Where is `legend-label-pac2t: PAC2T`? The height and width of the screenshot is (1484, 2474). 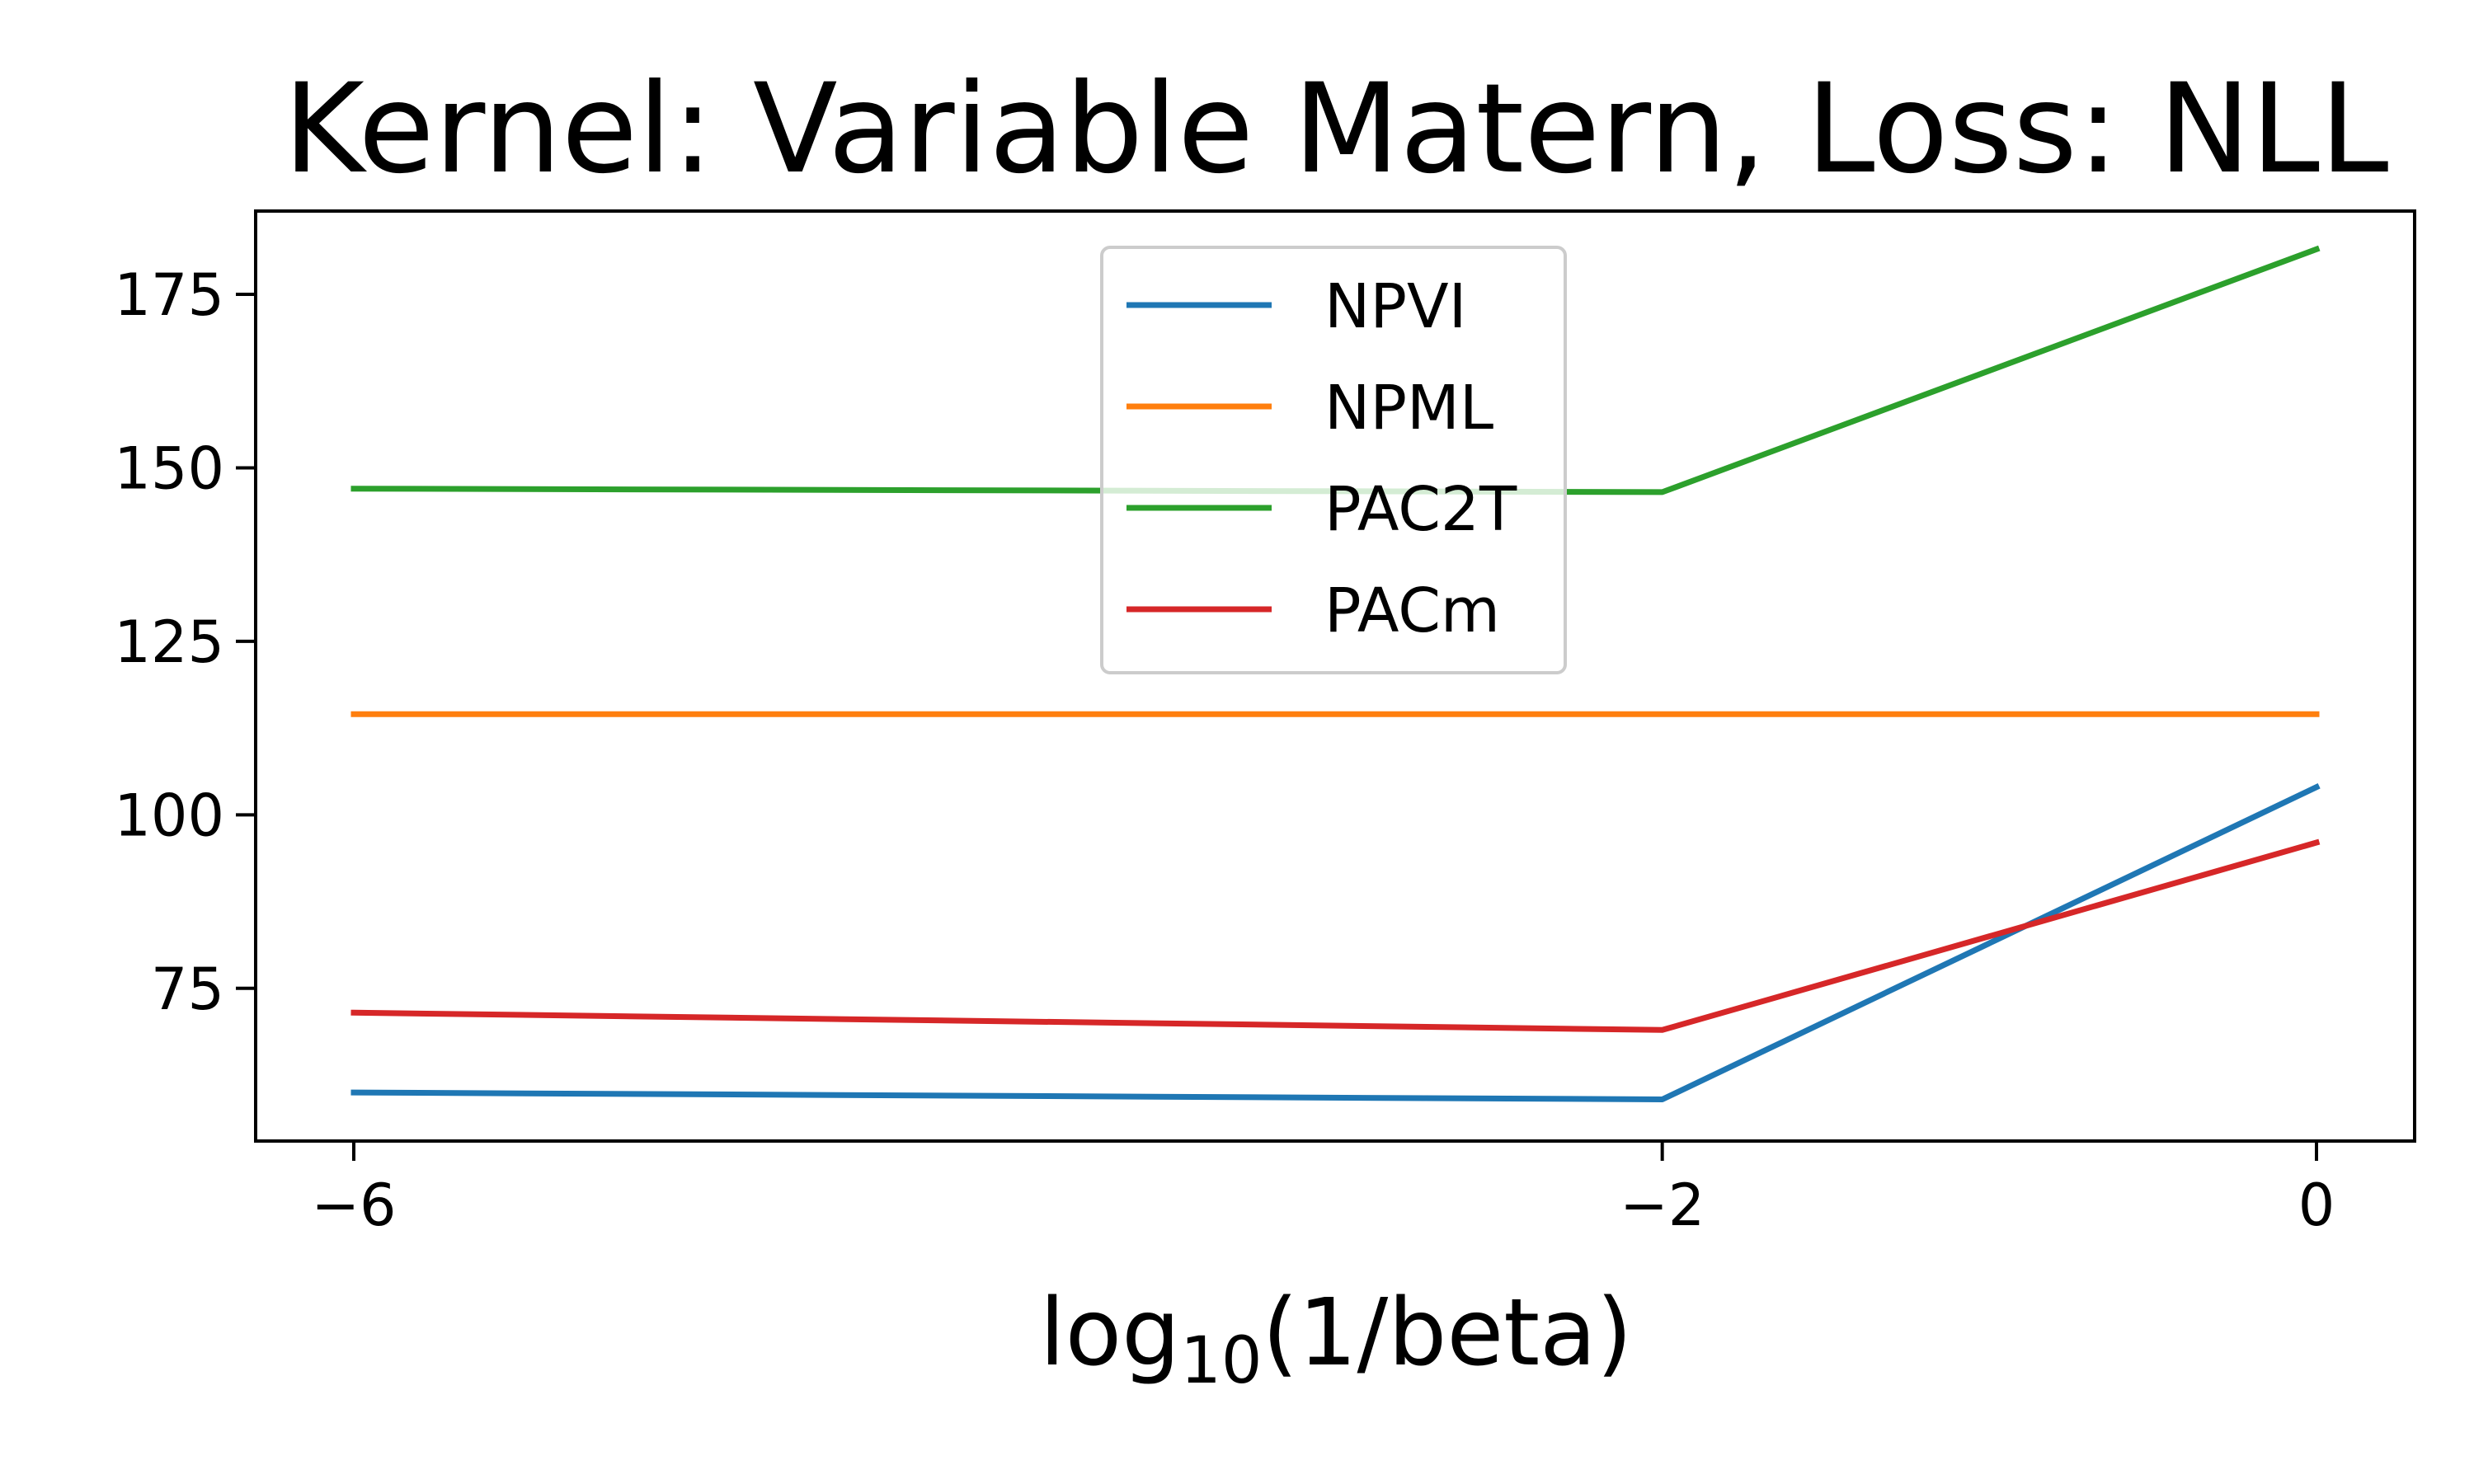 legend-label-pac2t: PAC2T is located at coordinates (1420, 509).